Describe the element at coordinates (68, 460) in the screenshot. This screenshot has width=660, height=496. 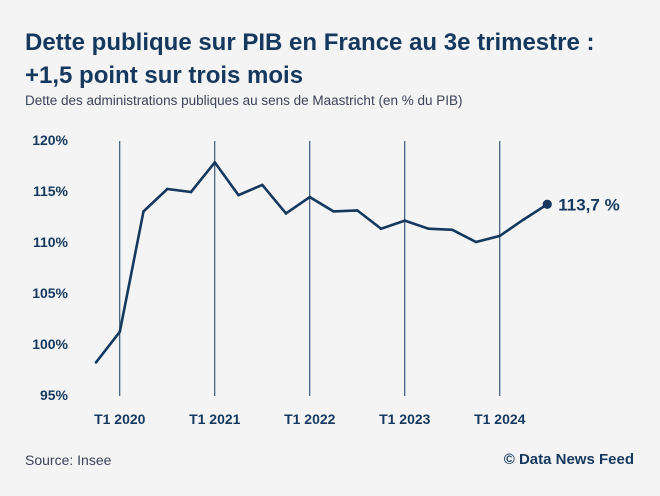
I see `source-note: Source: Insee` at that location.